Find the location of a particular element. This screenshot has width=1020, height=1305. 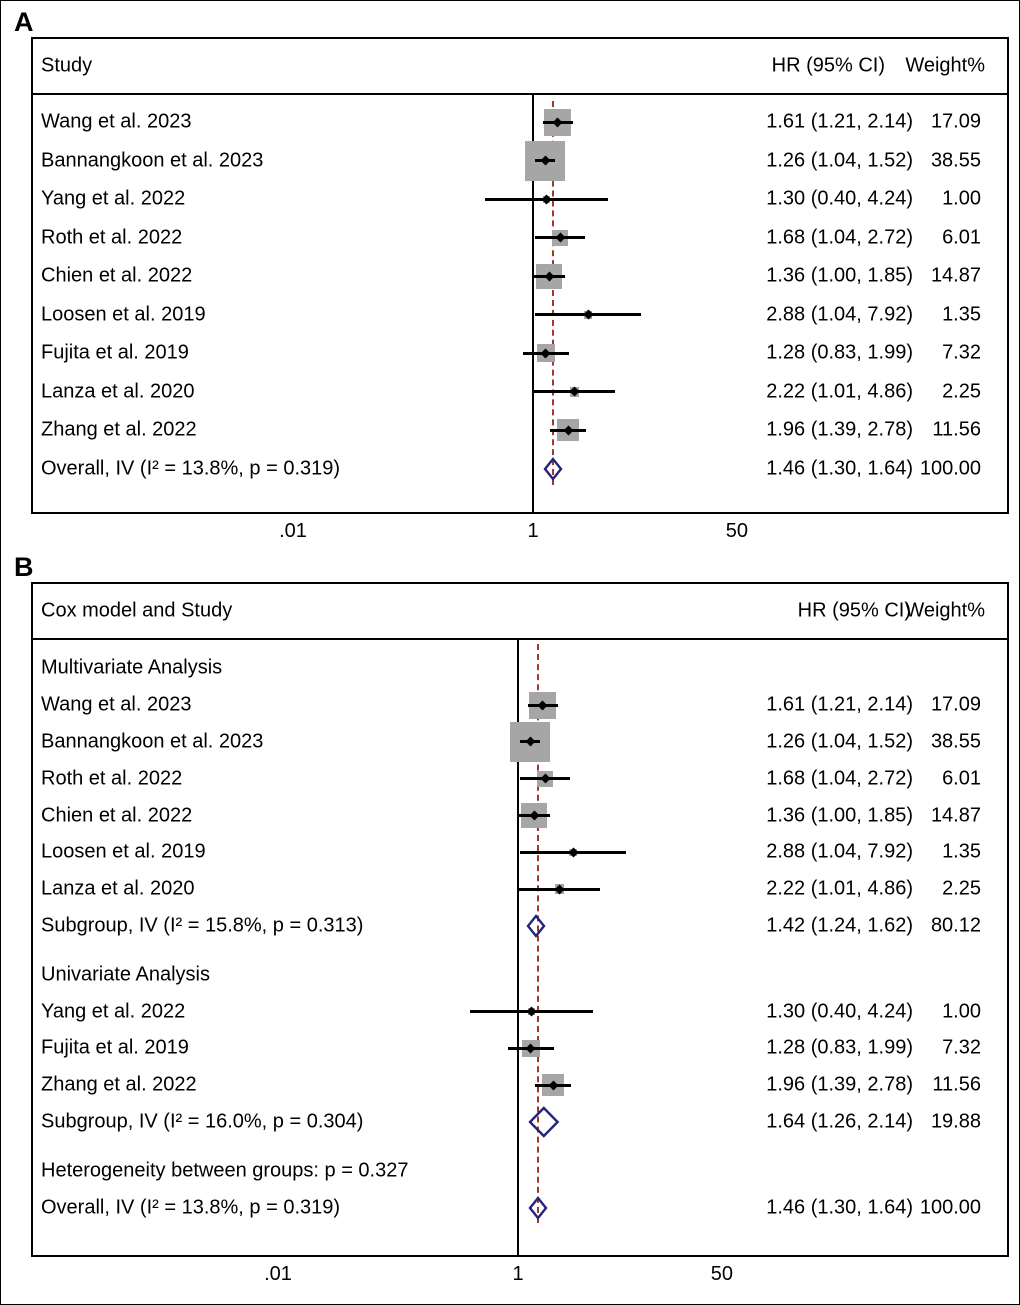

hr-value: 1.42 (1.24, 1.62) is located at coordinates (839, 925).